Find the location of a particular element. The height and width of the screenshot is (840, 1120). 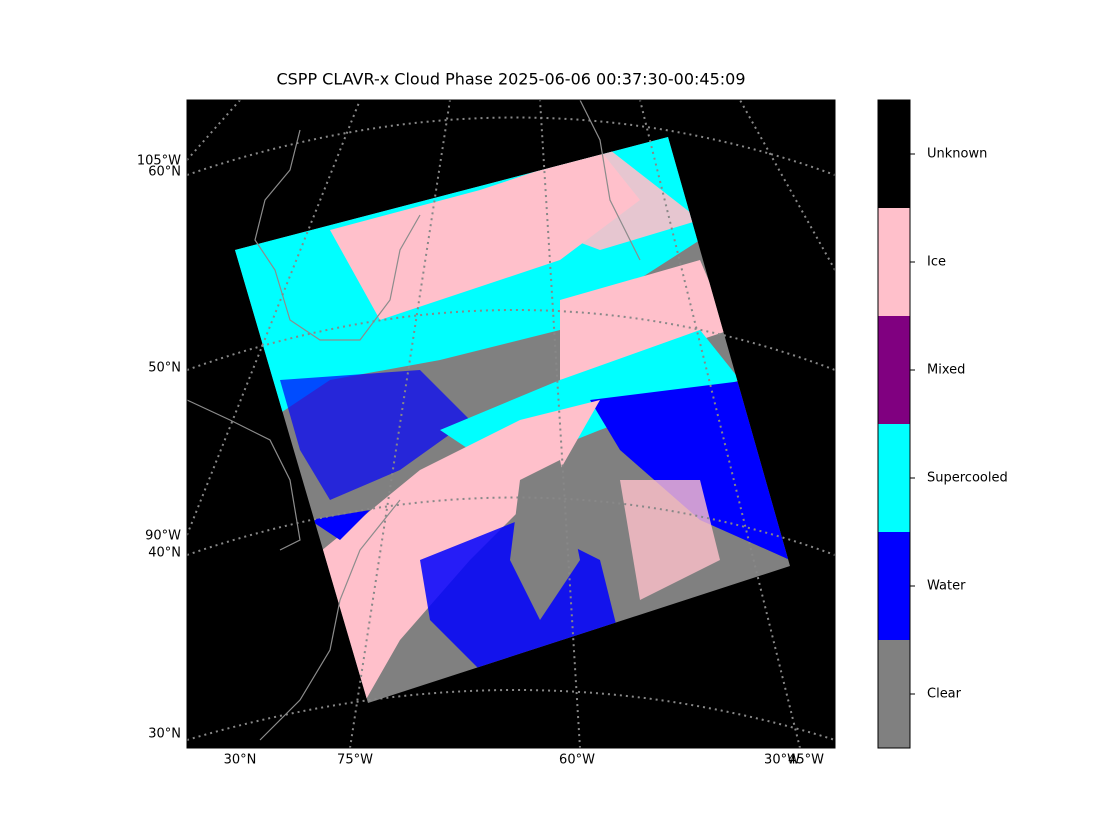

left-label: 40°N is located at coordinates (164, 553).